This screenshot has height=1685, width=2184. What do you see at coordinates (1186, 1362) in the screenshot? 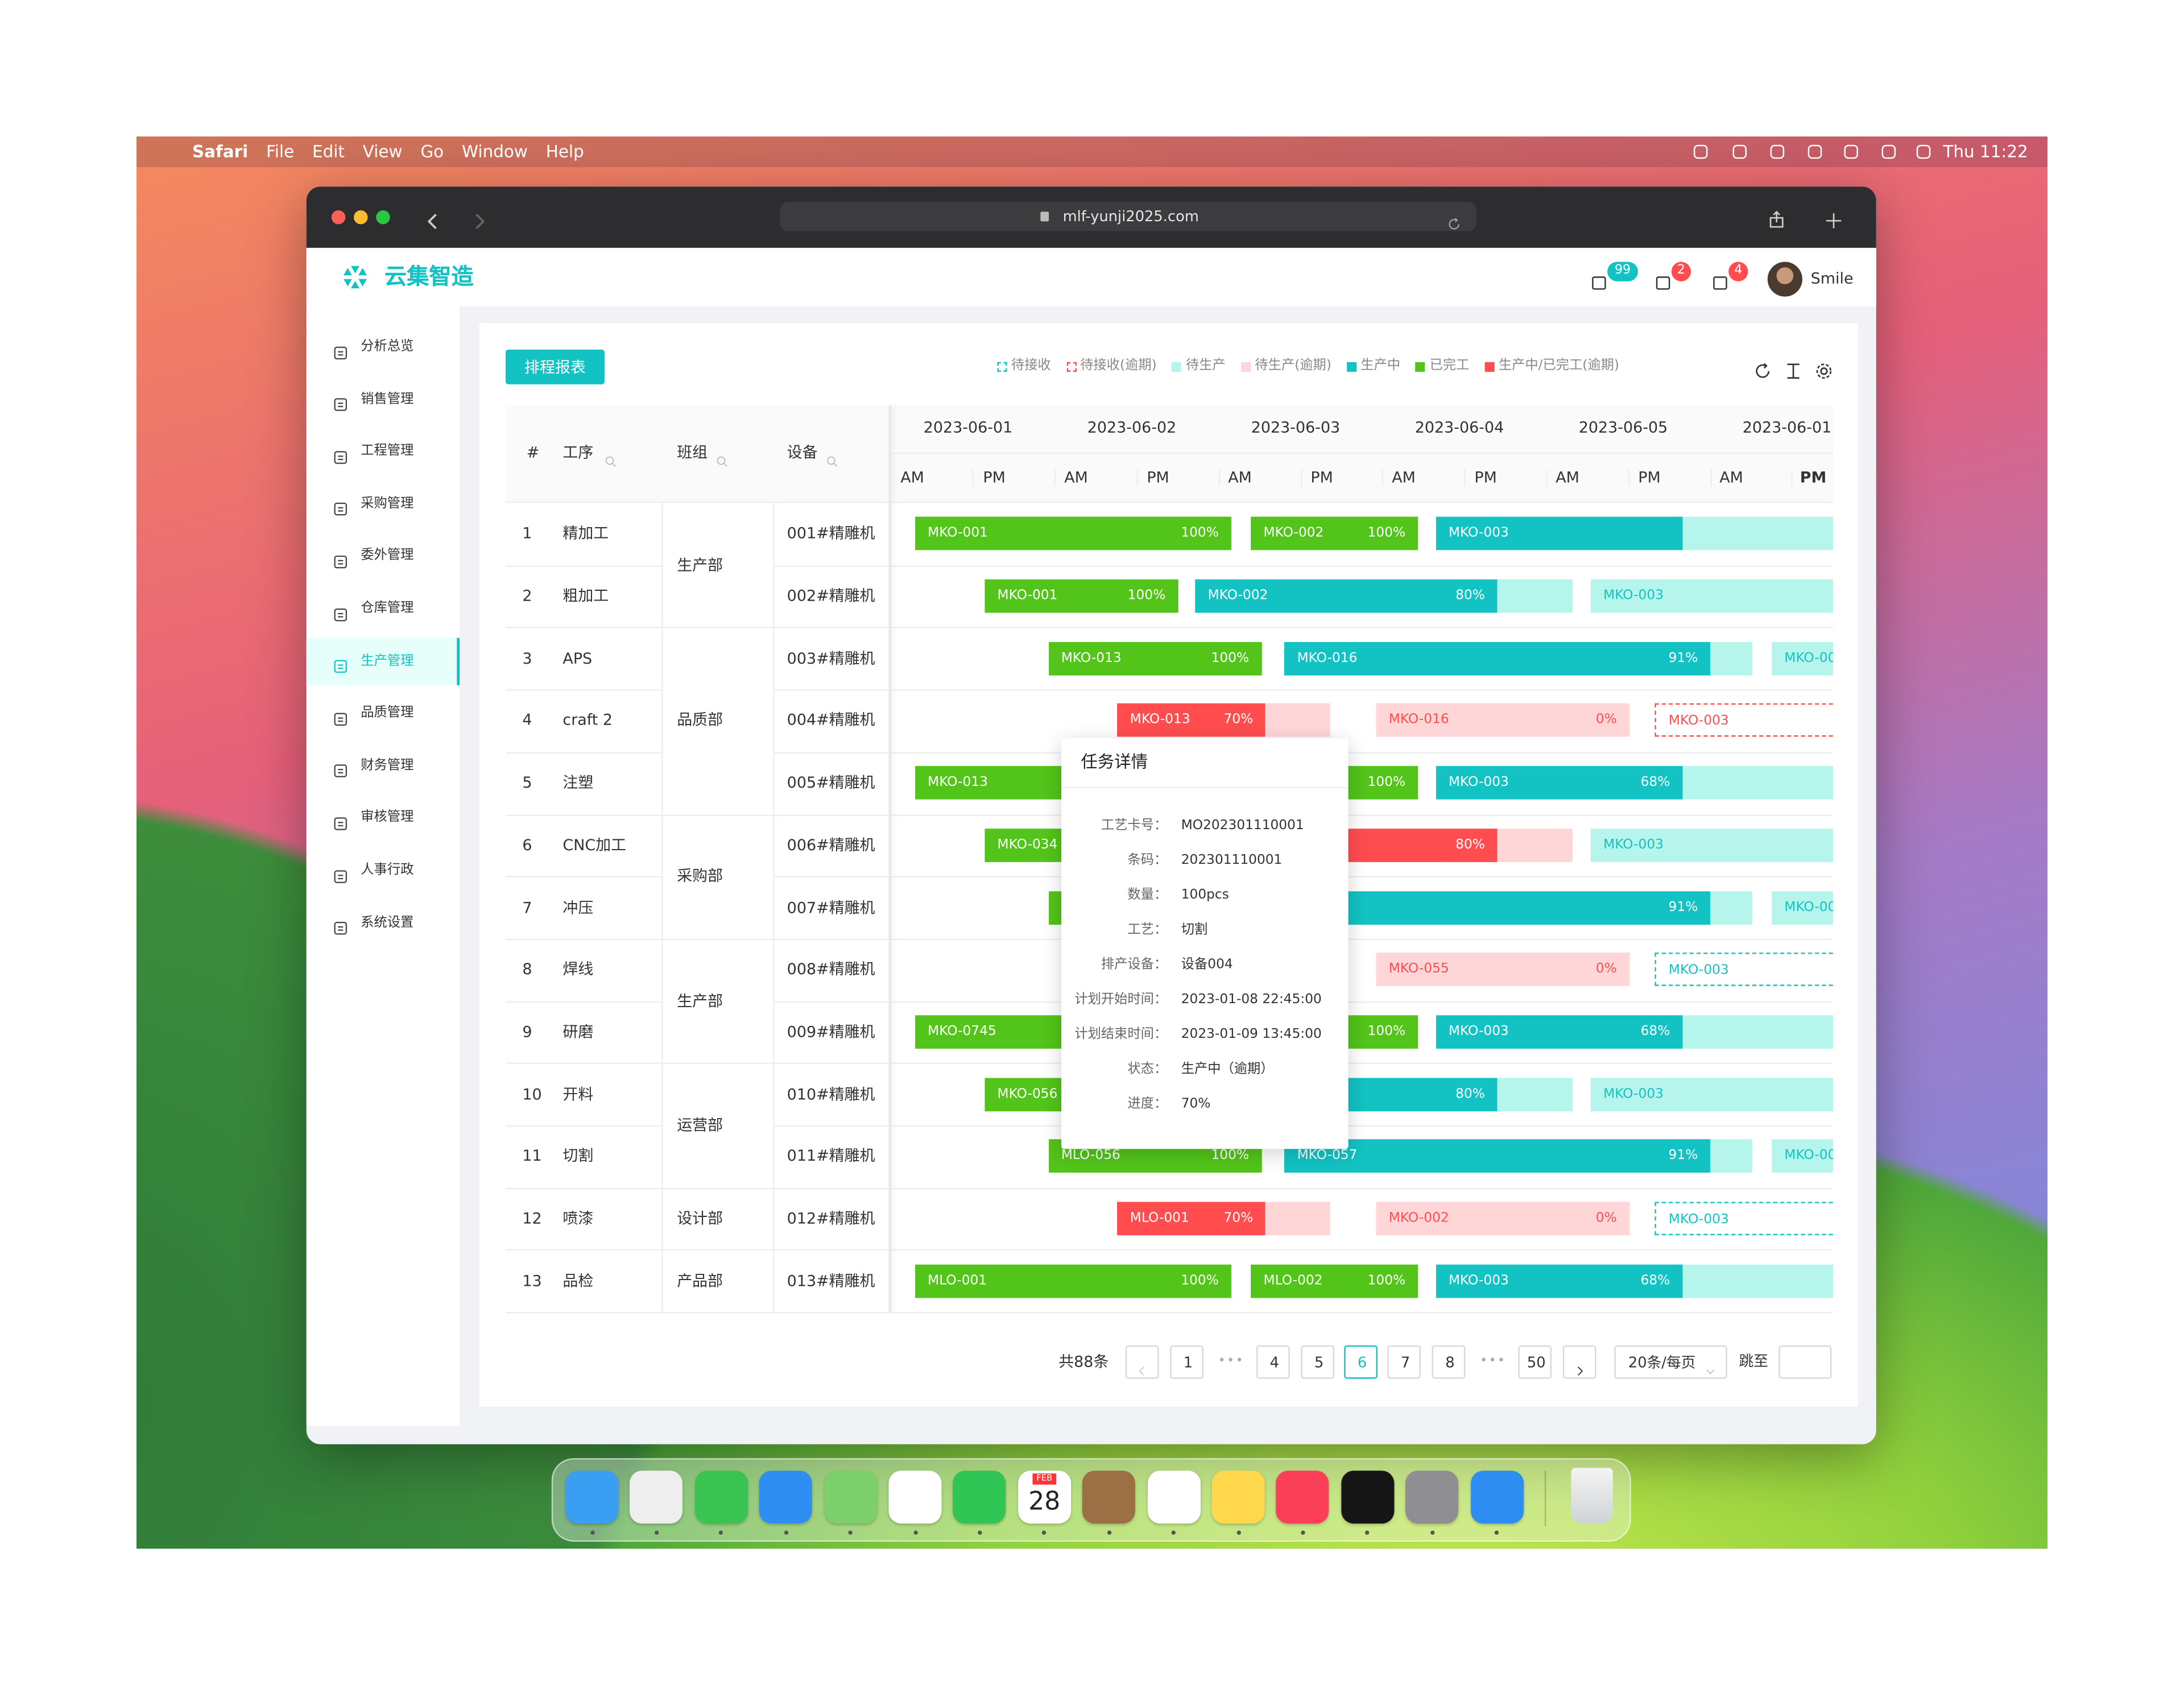
I see `page-button: 1` at bounding box center [1186, 1362].